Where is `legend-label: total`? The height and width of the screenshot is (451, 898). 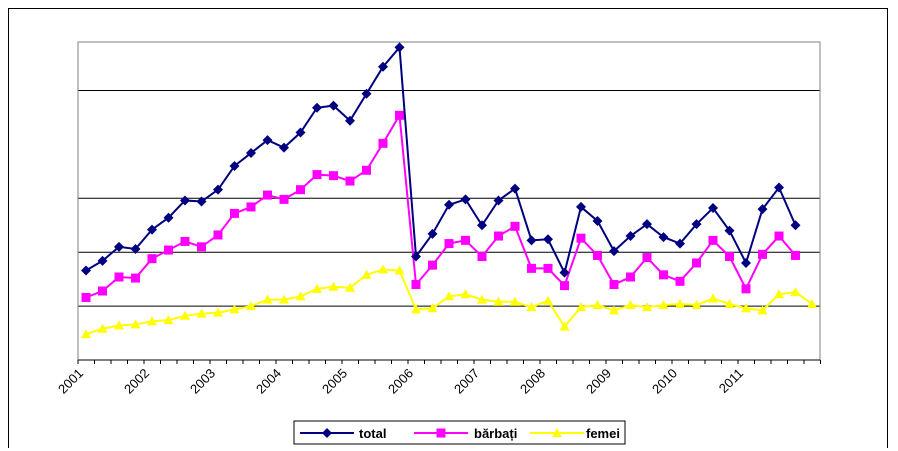
legend-label: total is located at coordinates (372, 433).